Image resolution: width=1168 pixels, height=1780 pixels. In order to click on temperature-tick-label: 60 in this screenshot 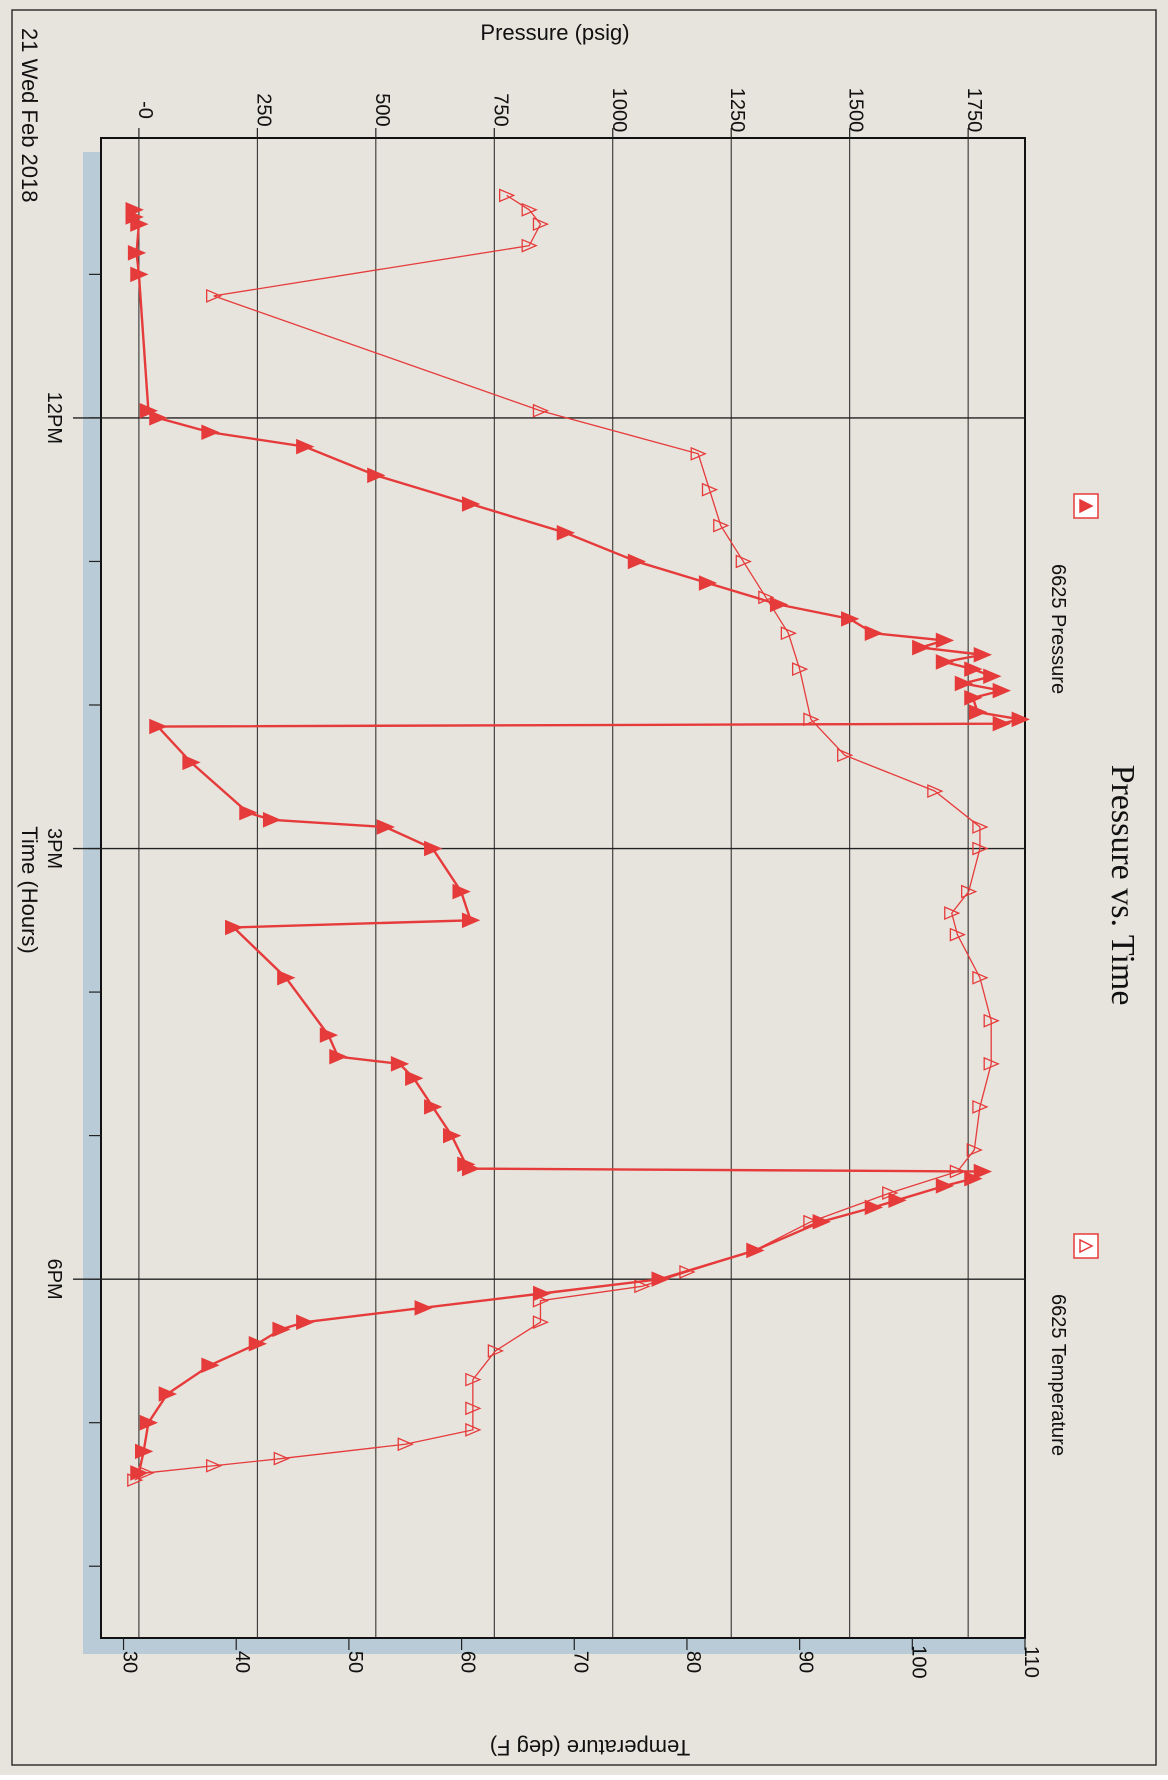, I will do `click(468, 1662)`.